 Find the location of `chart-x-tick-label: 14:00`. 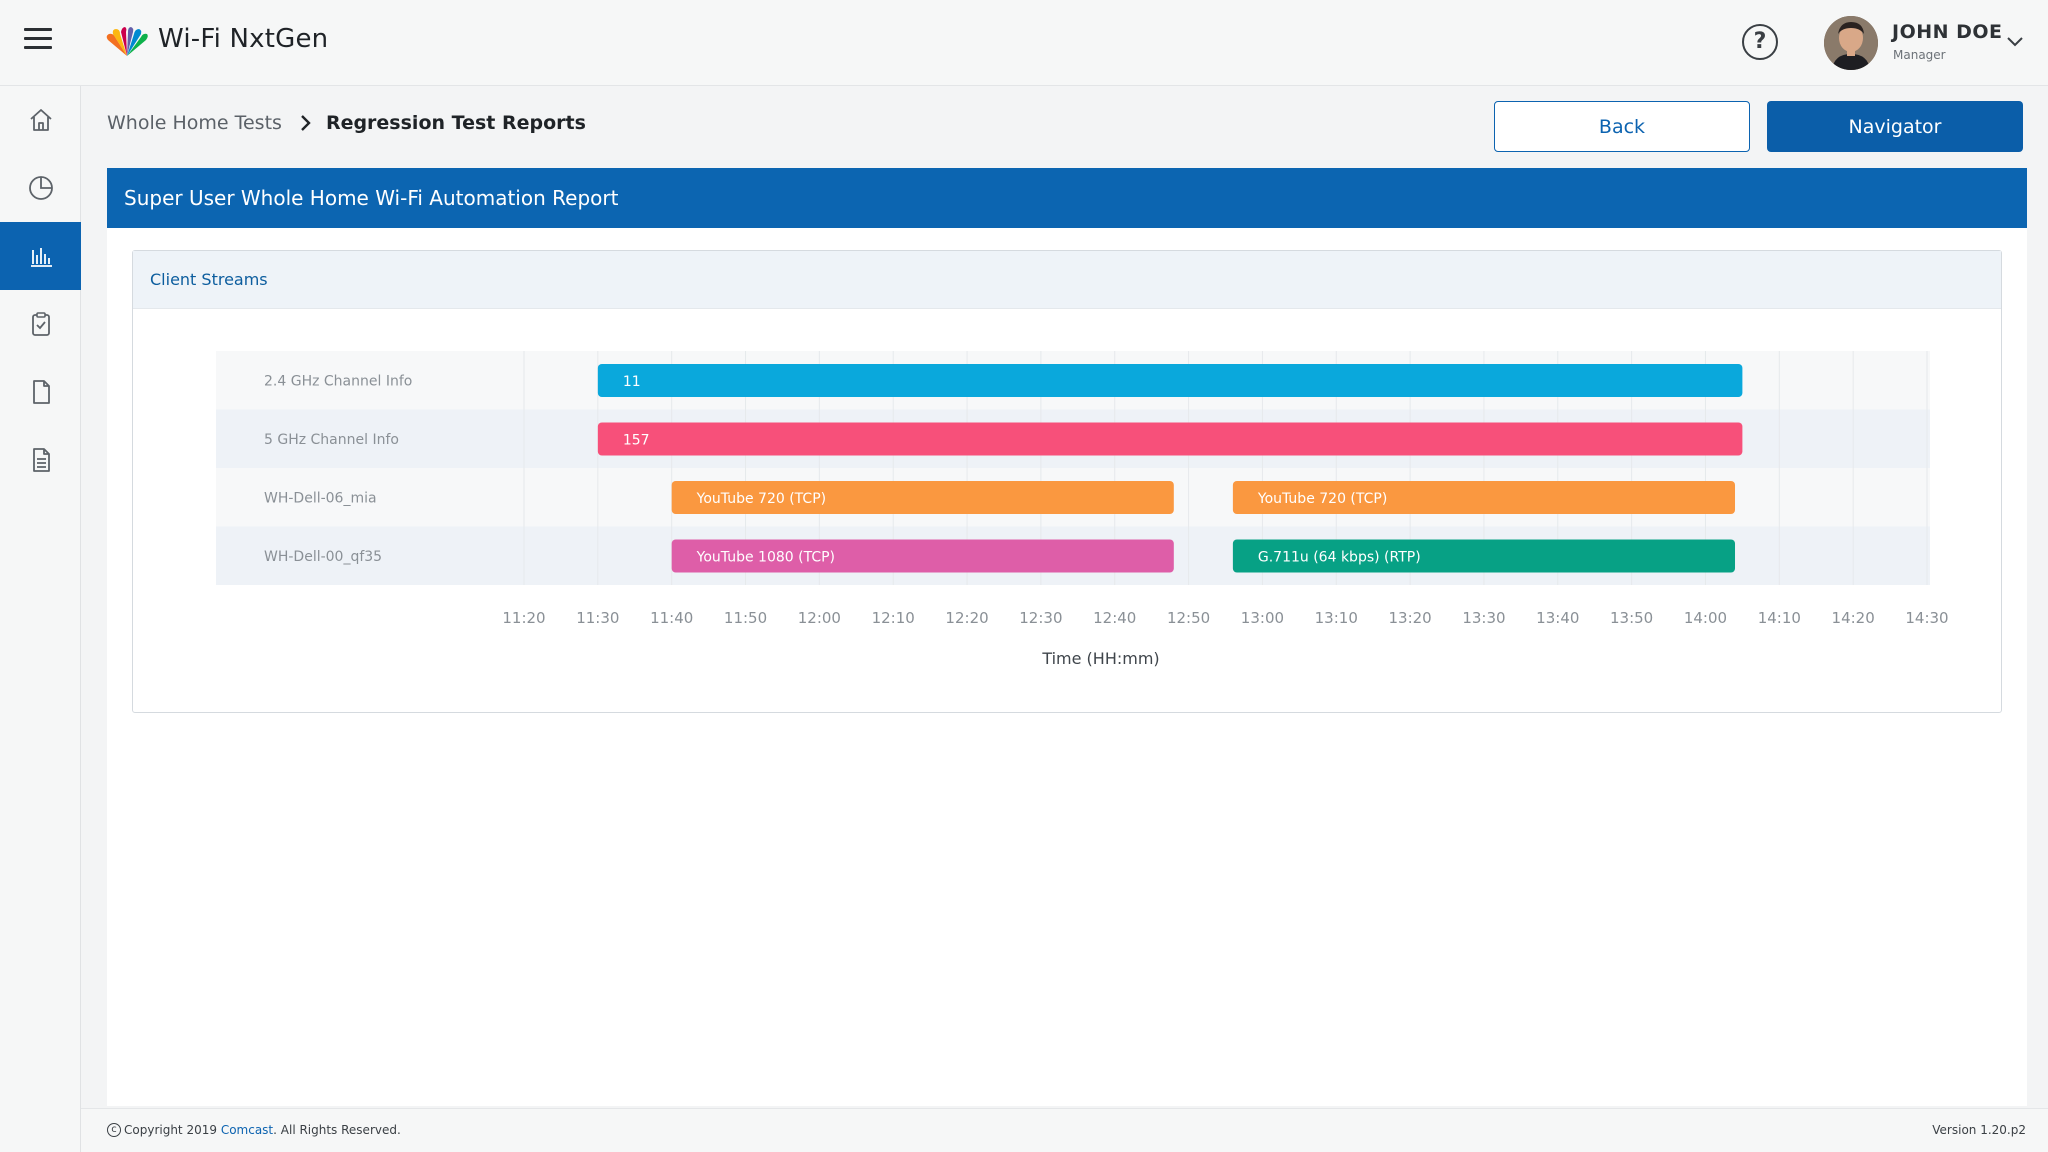

chart-x-tick-label: 14:00 is located at coordinates (1705, 618).